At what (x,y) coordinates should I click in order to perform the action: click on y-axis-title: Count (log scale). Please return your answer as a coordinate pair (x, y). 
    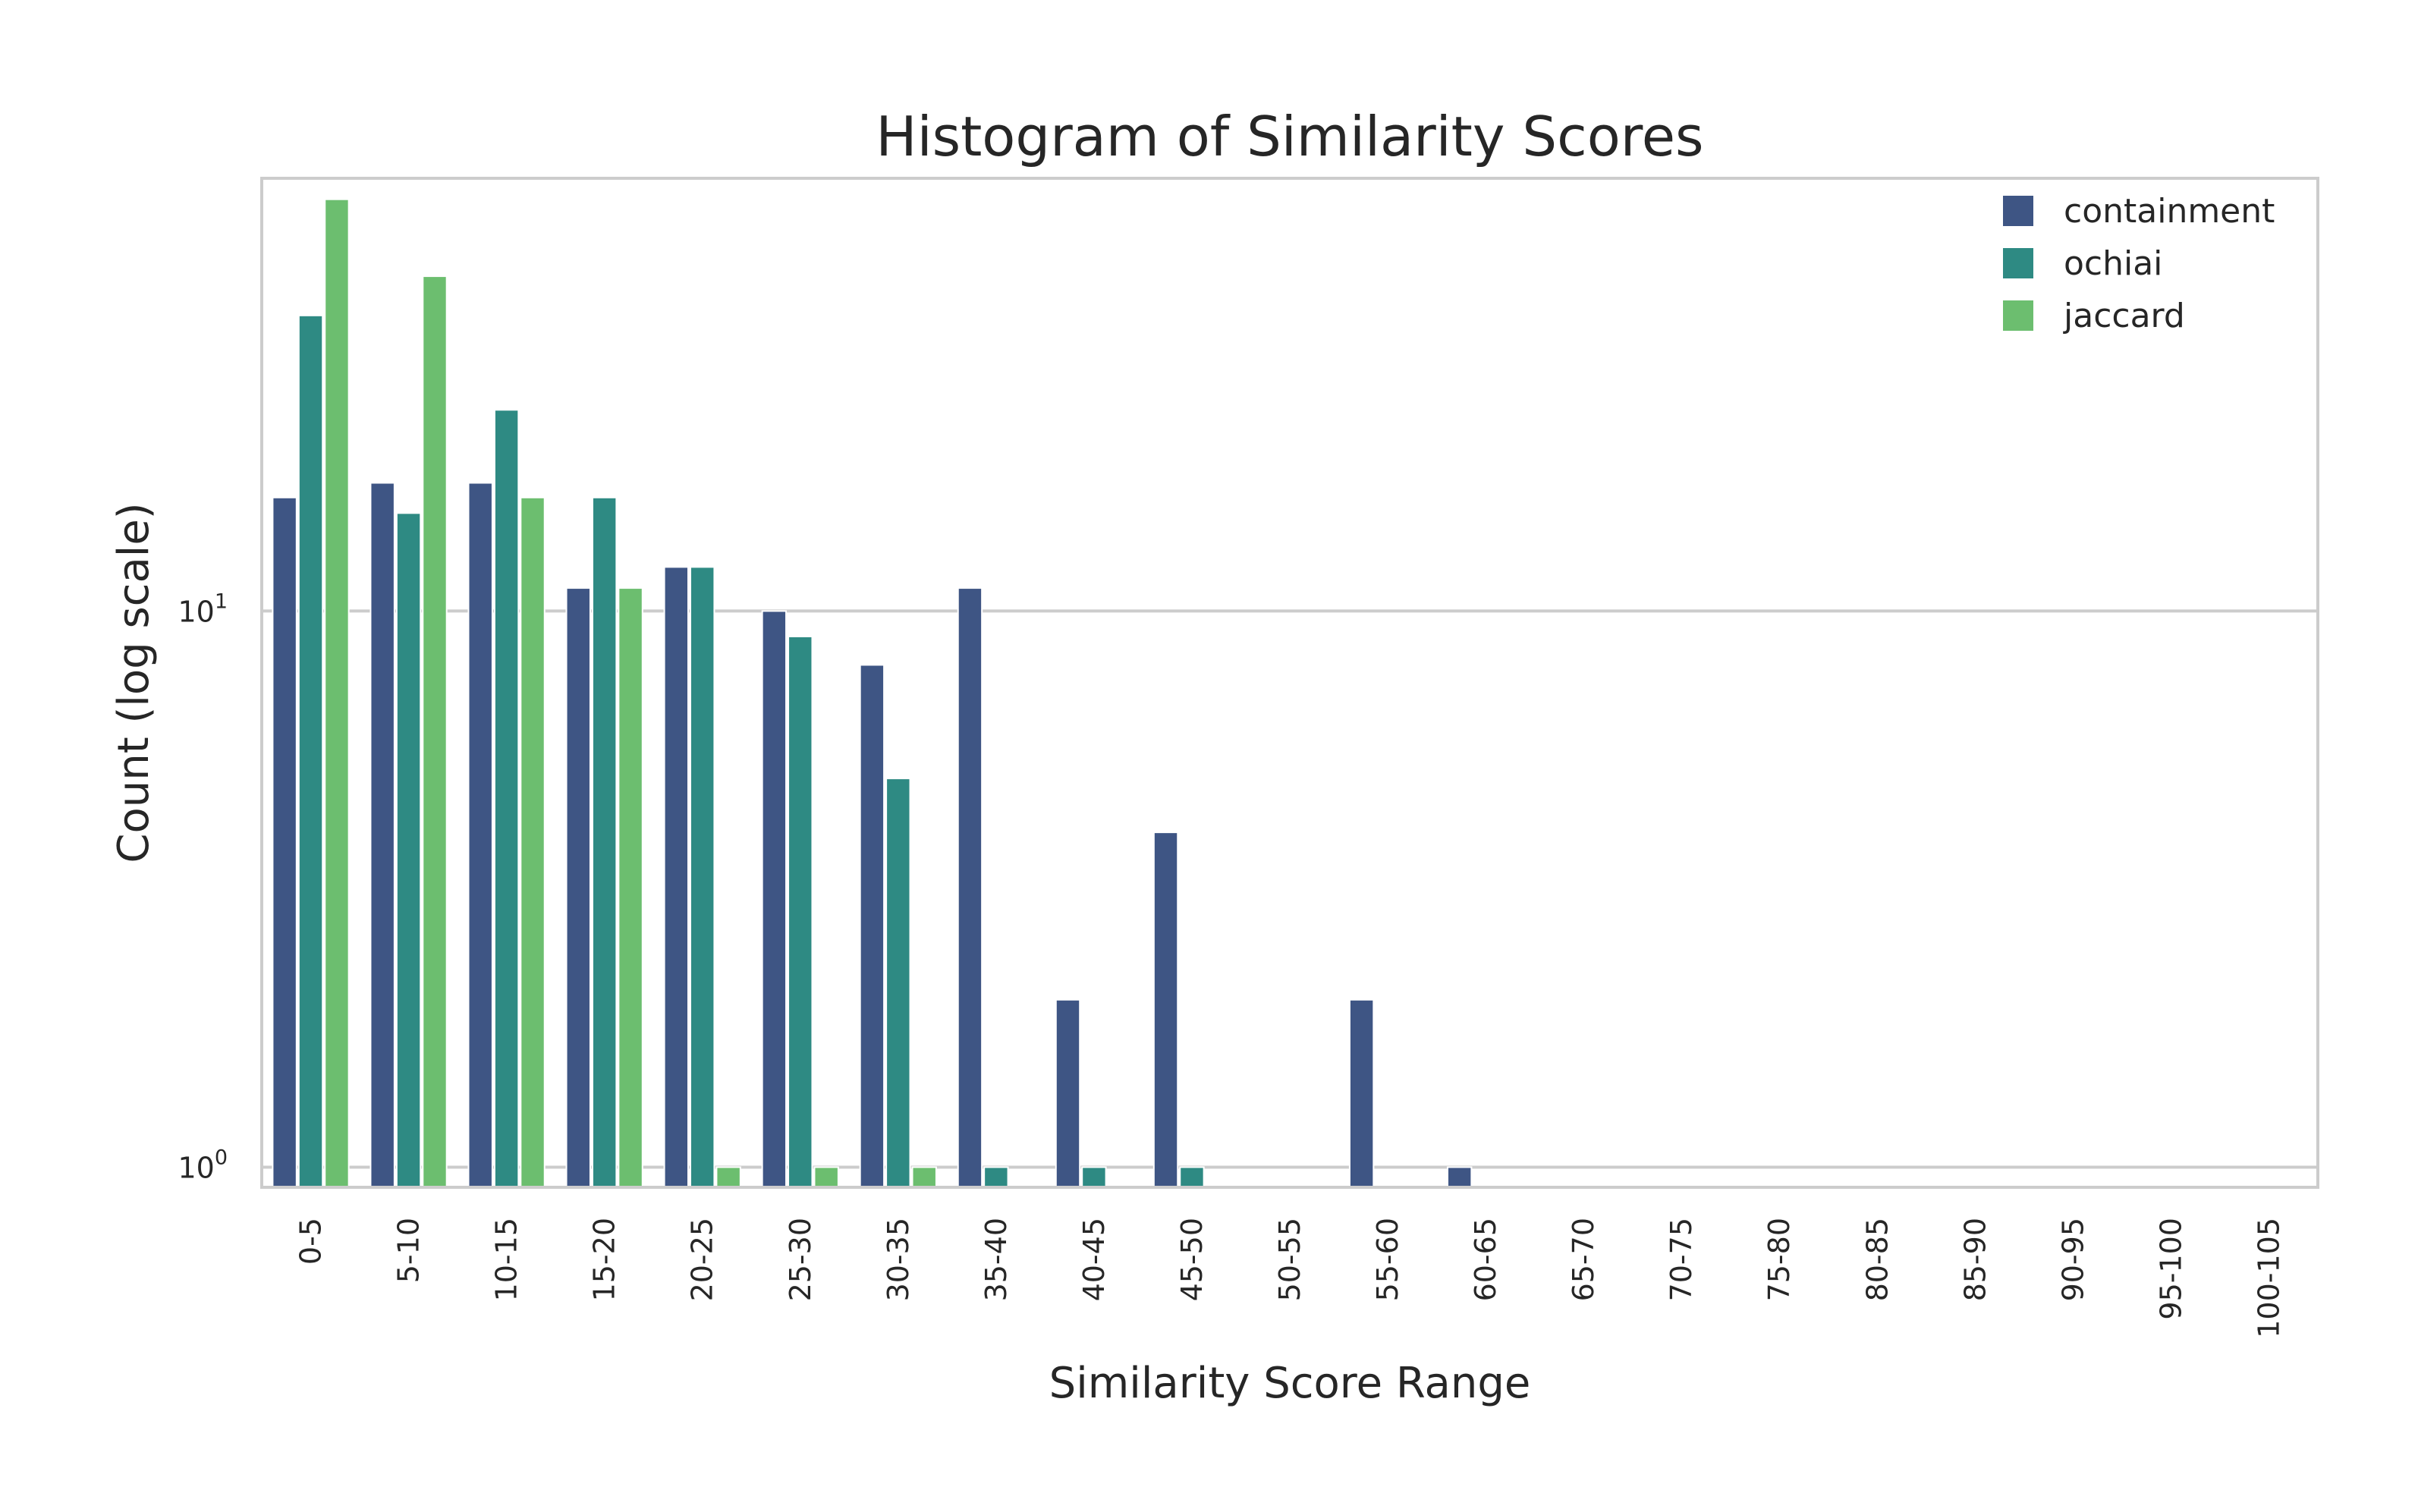
    Looking at the image, I should click on (134, 682).